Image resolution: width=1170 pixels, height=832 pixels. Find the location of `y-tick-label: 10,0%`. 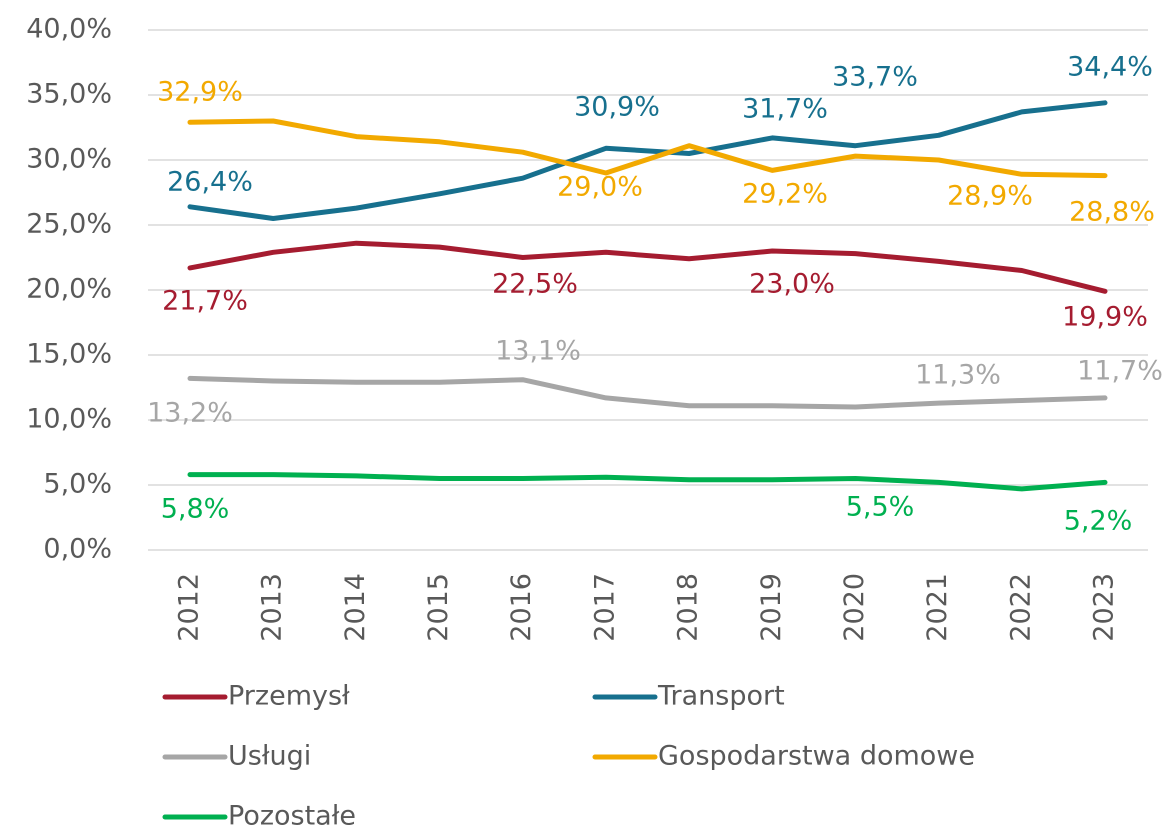

y-tick-label: 10,0% is located at coordinates (69, 419).